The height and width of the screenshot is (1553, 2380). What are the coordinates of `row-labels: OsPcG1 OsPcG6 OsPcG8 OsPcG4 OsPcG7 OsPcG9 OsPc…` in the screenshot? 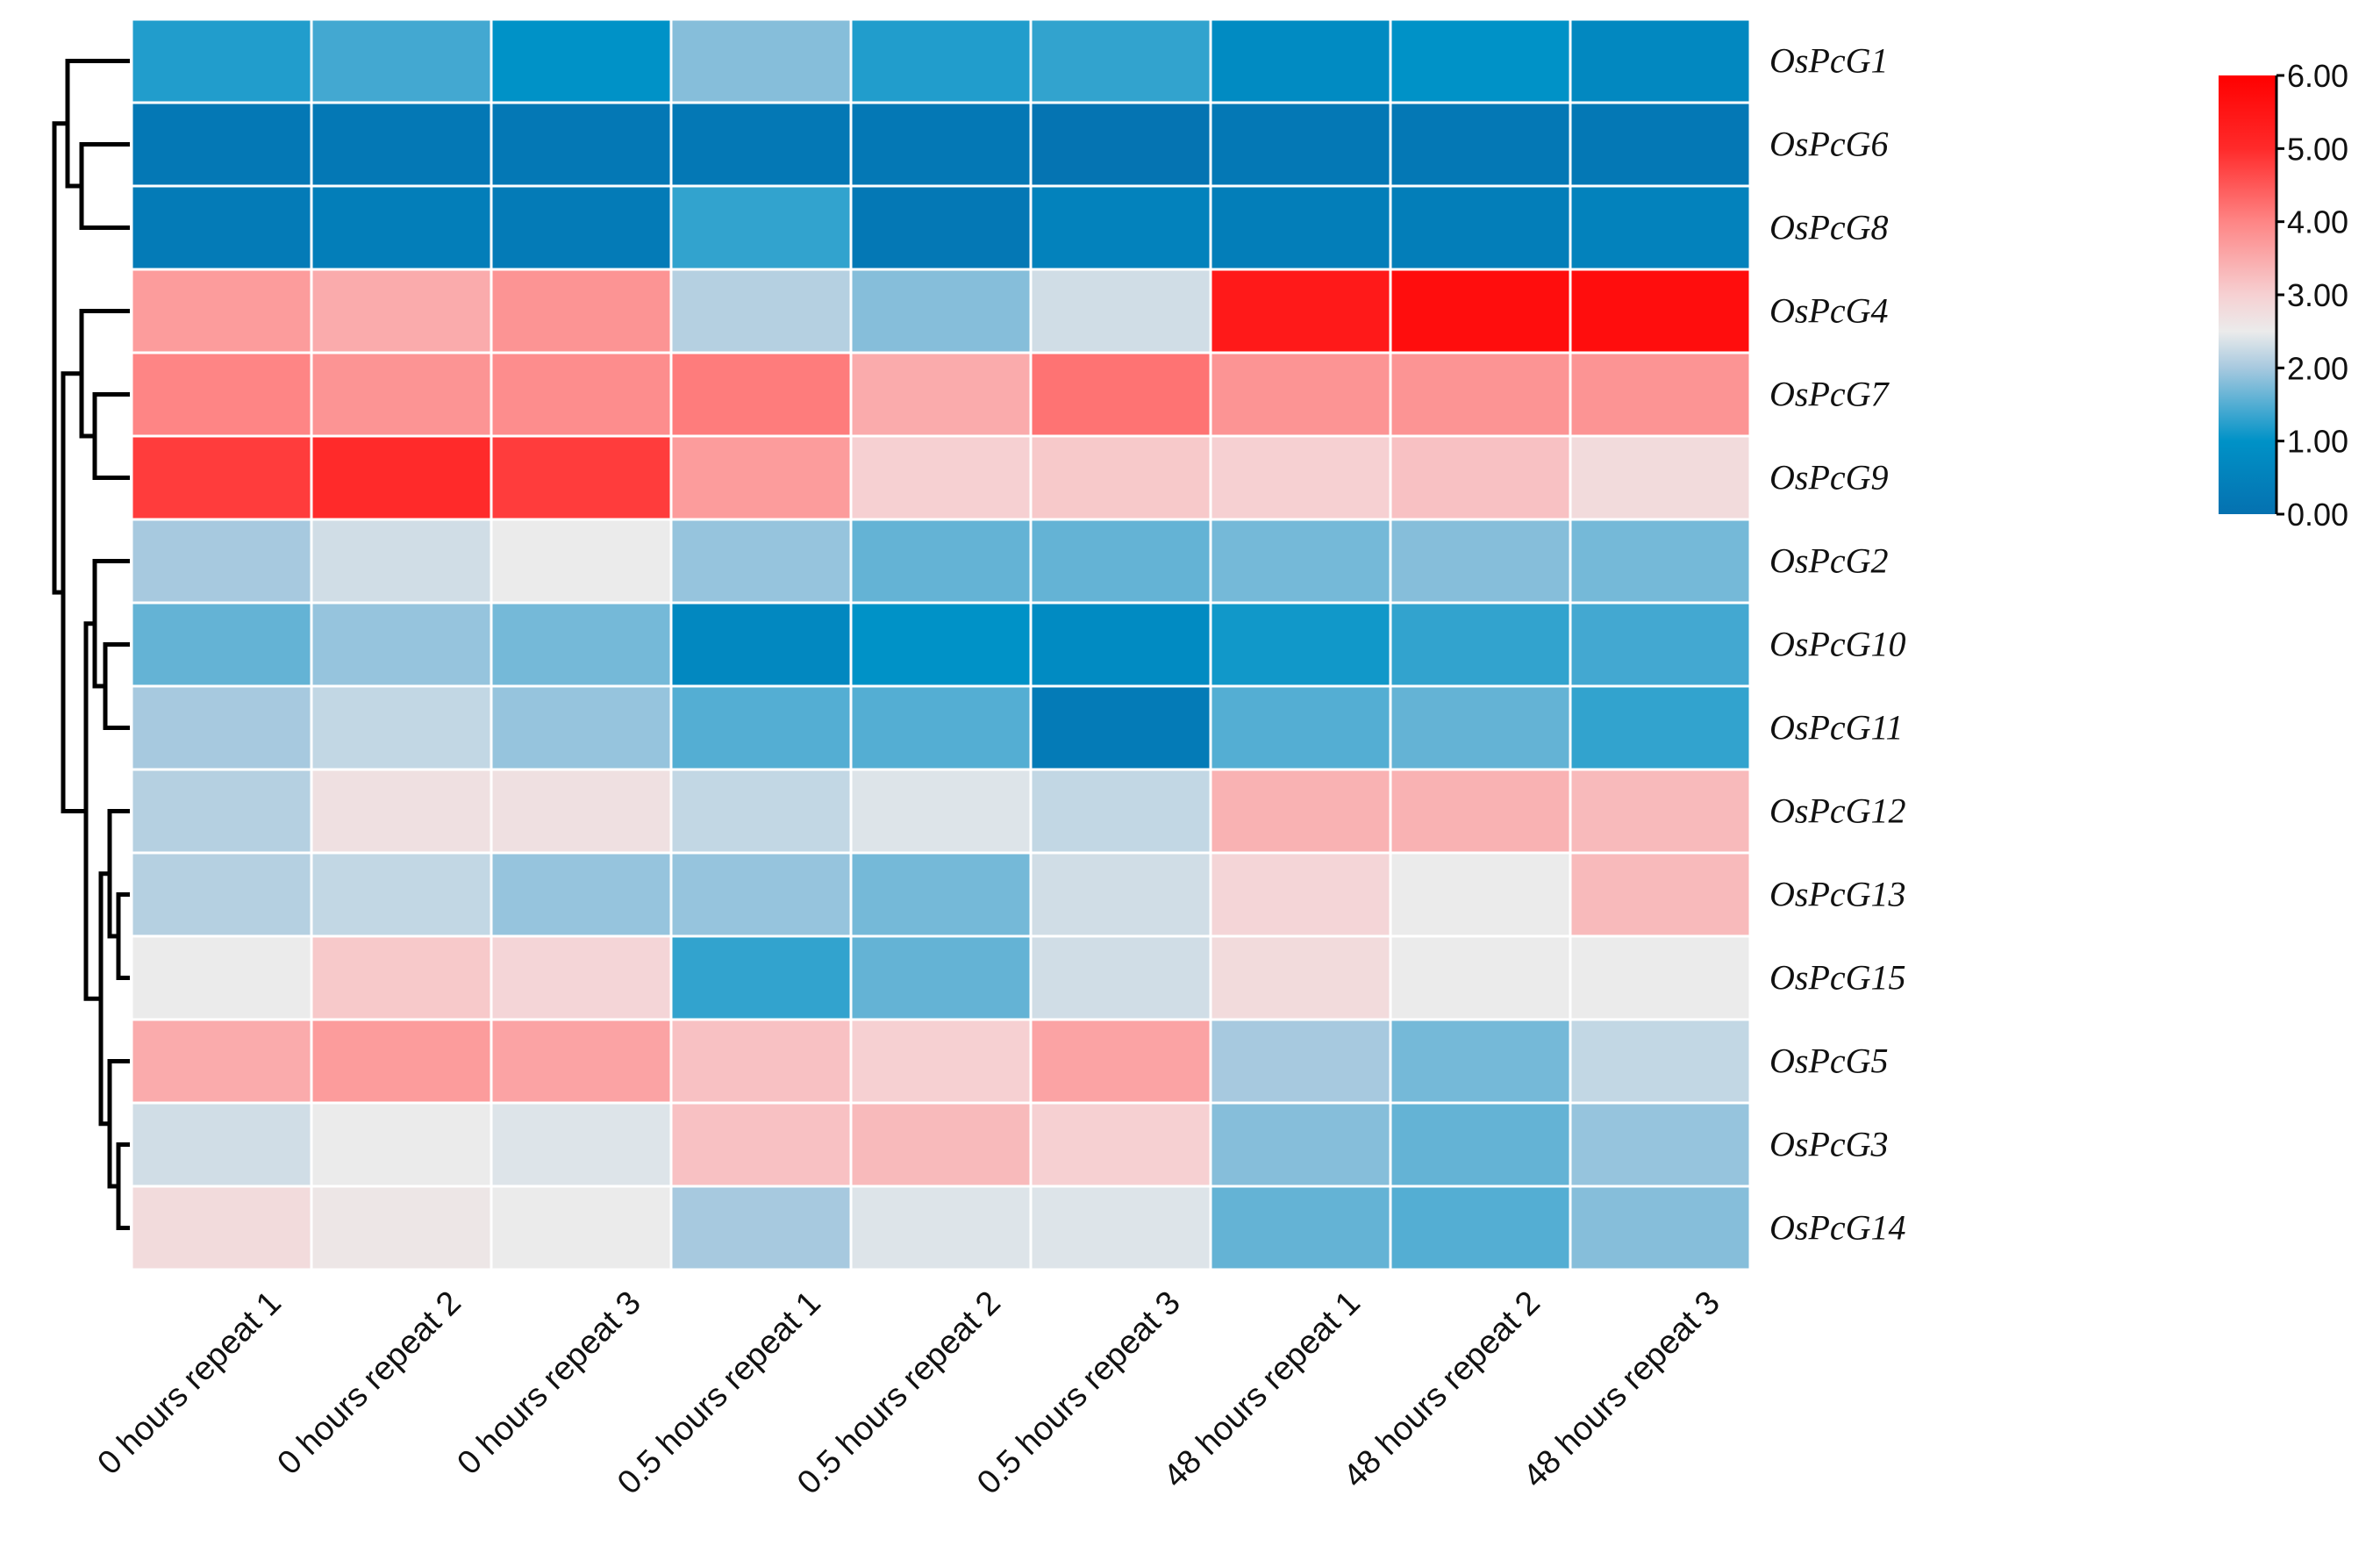 It's located at (1837, 644).